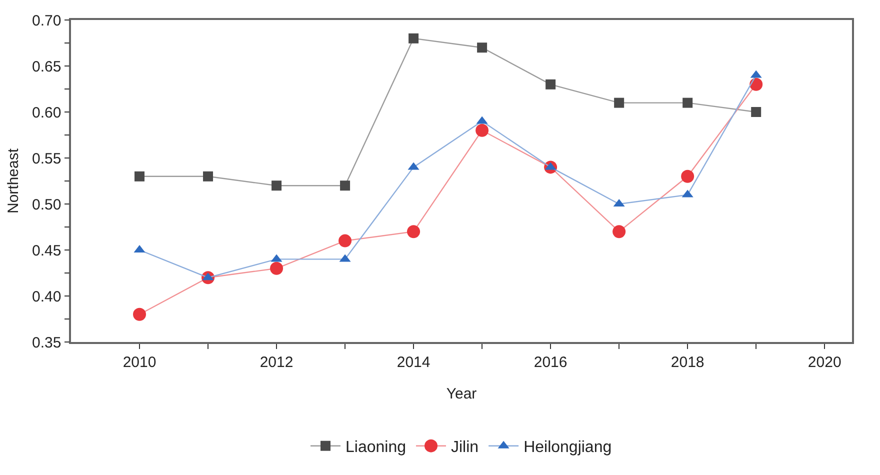  I want to click on y-tick-label: 0.55, so click(47, 159).